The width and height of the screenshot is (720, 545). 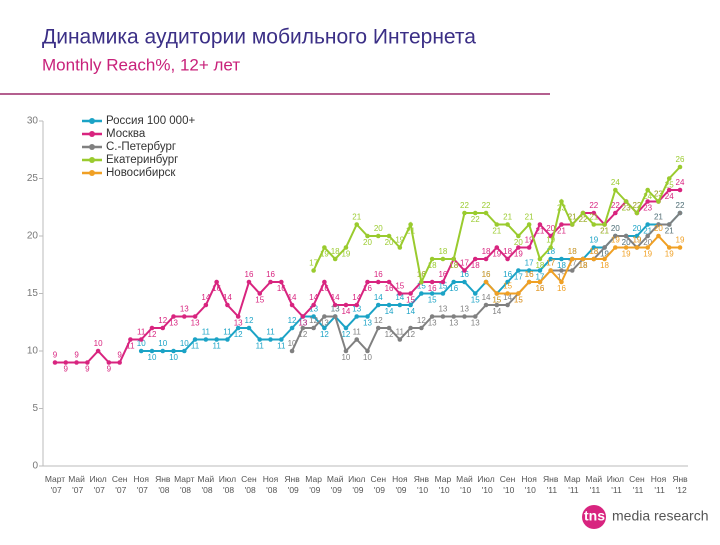 I want to click on x-tick-label: Май '09, so click(x=335, y=484).